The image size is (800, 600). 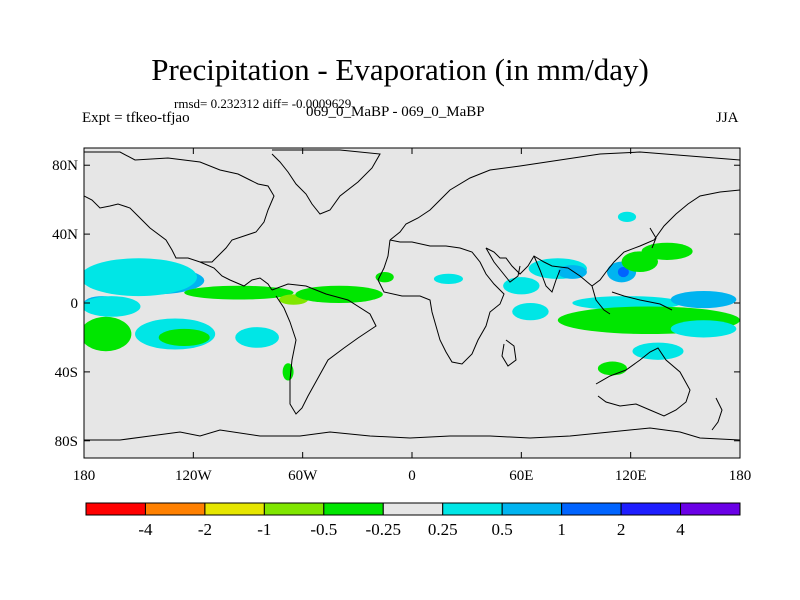 What do you see at coordinates (264, 529) in the screenshot?
I see `colorbar-label: -1` at bounding box center [264, 529].